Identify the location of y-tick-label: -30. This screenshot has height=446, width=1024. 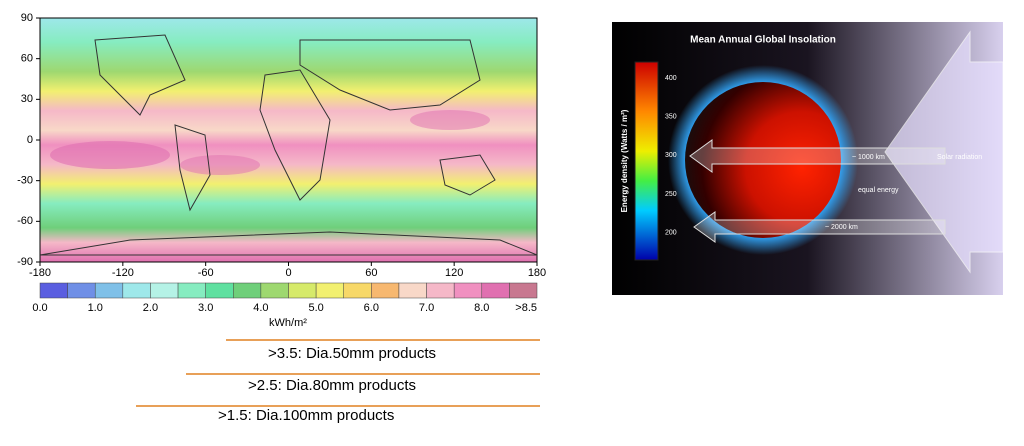
(25, 181).